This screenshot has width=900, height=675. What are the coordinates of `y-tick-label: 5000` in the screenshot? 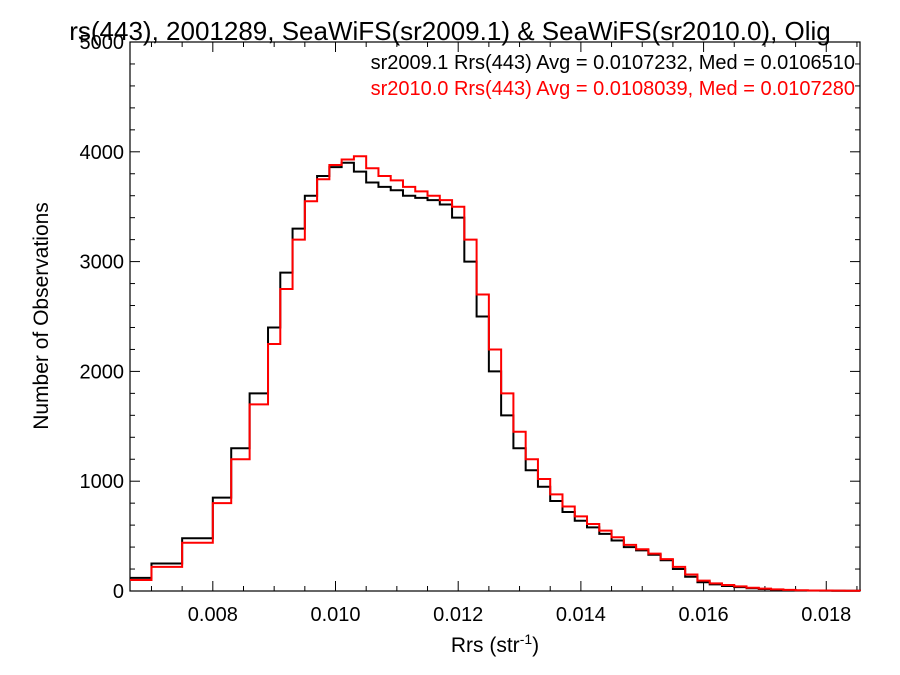 It's located at (102, 43).